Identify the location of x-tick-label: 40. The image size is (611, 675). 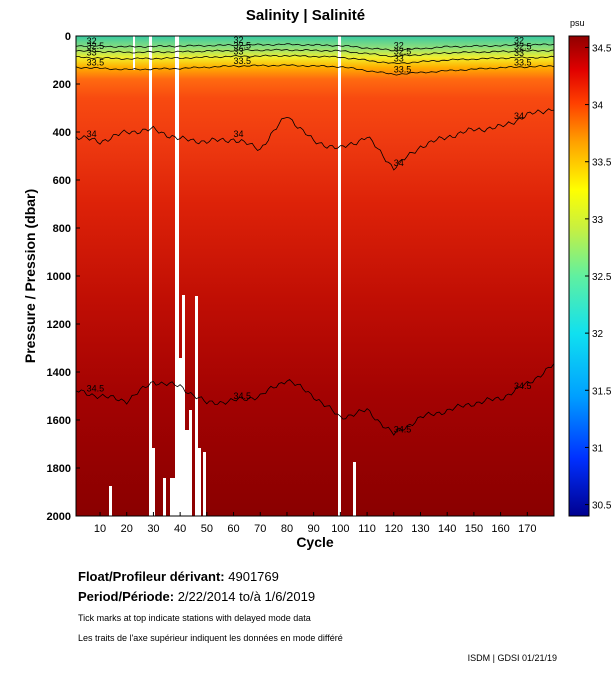
(180, 529).